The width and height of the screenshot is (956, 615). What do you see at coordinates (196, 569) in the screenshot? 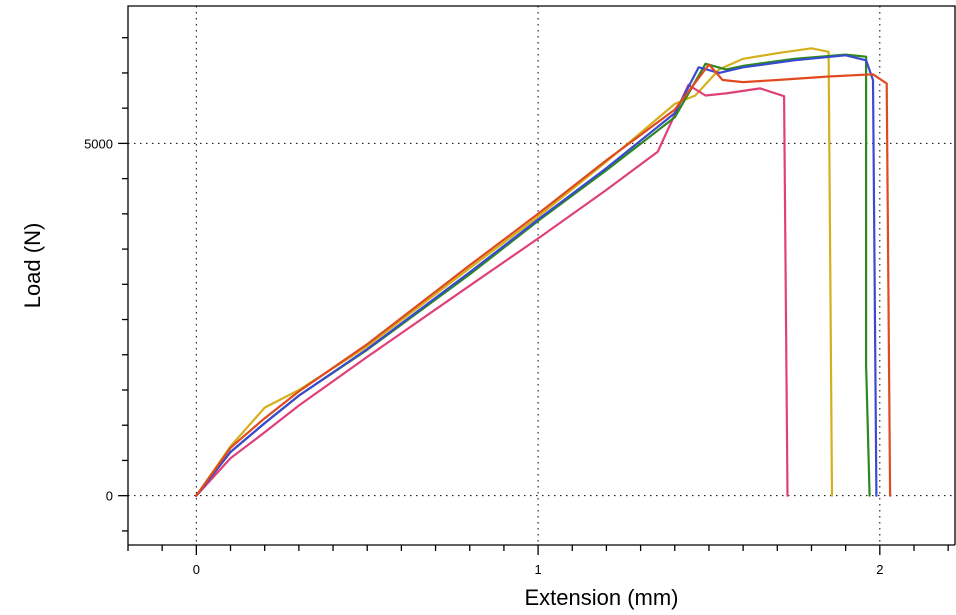
I see `x-tick-label: 0` at bounding box center [196, 569].